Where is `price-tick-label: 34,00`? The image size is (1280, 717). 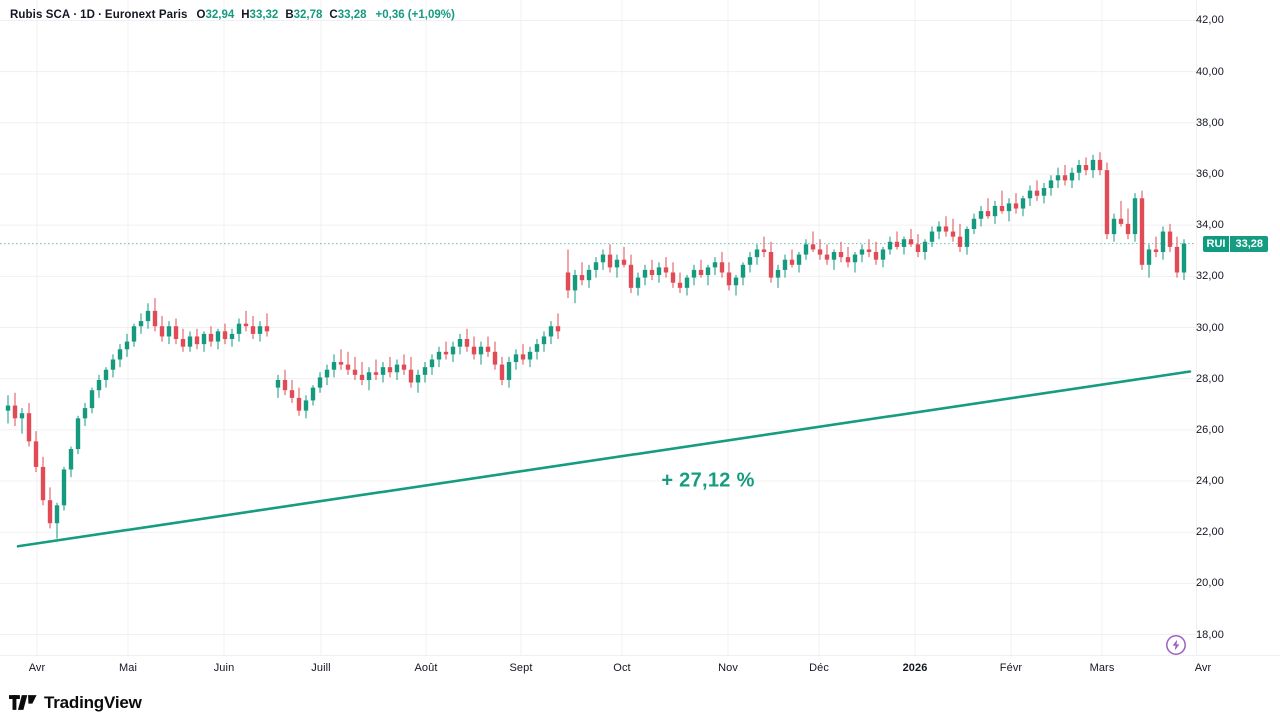
price-tick-label: 34,00 is located at coordinates (1209, 225).